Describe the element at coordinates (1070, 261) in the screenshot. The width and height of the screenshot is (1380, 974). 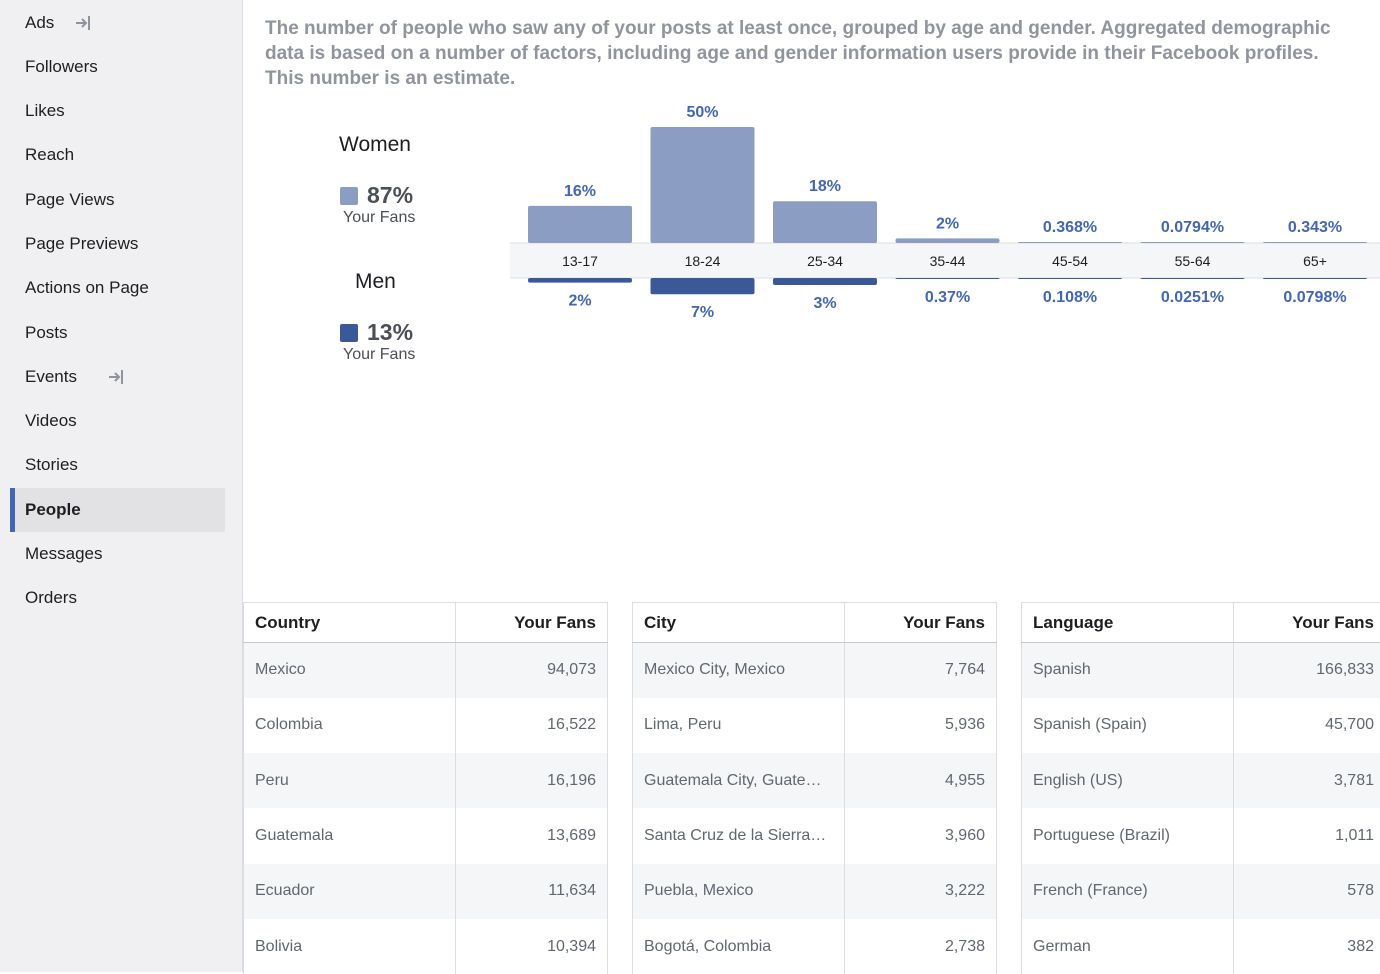
I see `age-tick-label: 45-54` at that location.